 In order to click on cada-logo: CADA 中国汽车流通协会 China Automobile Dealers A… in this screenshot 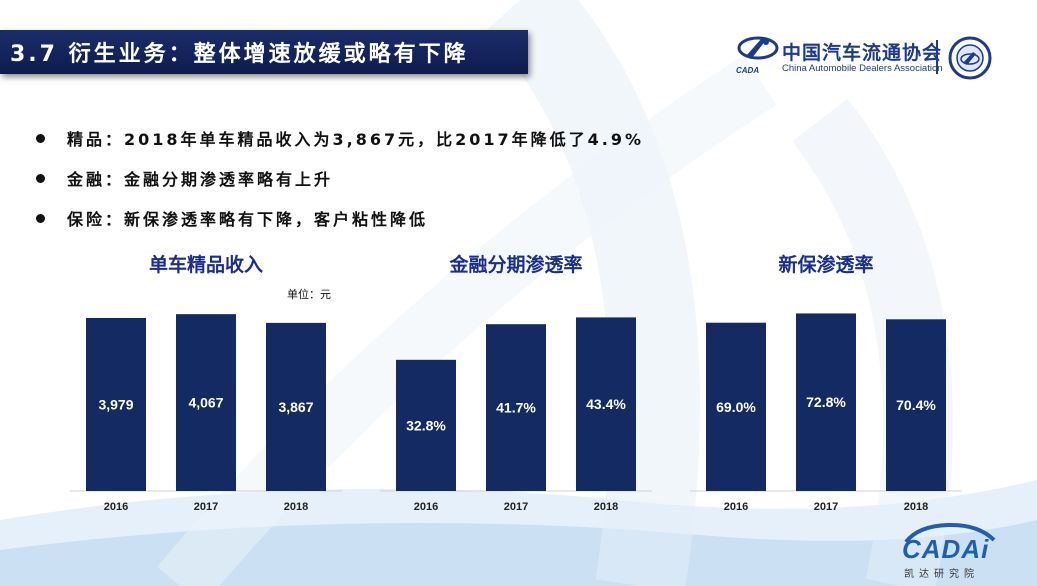, I will do `click(876, 59)`.